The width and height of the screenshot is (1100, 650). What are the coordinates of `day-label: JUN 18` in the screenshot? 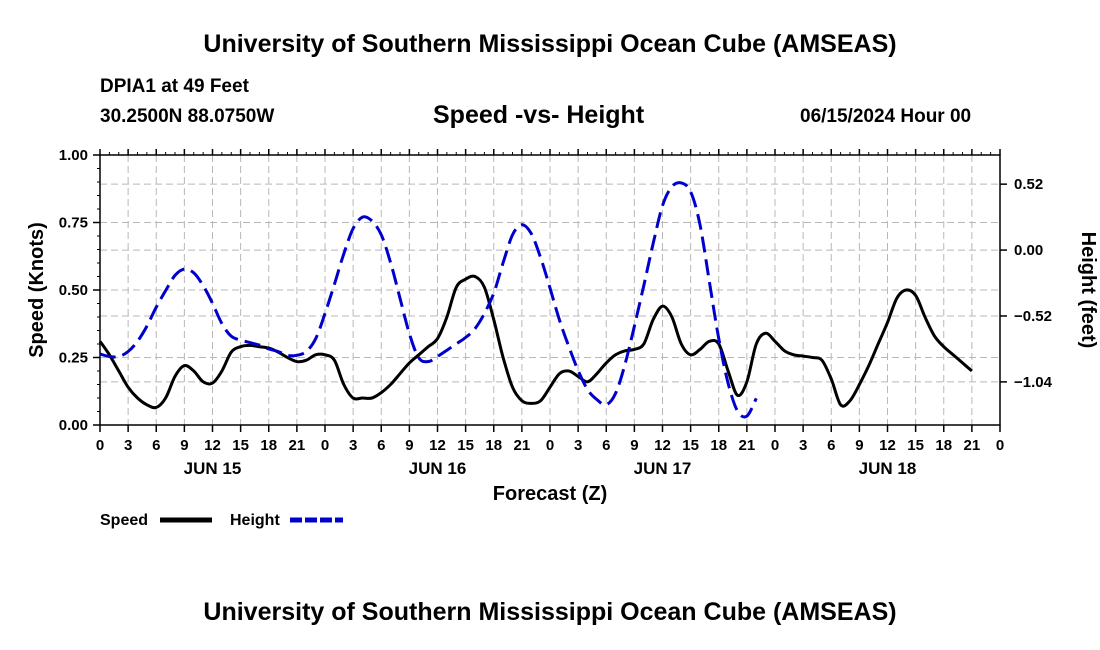 It's located at (888, 468).